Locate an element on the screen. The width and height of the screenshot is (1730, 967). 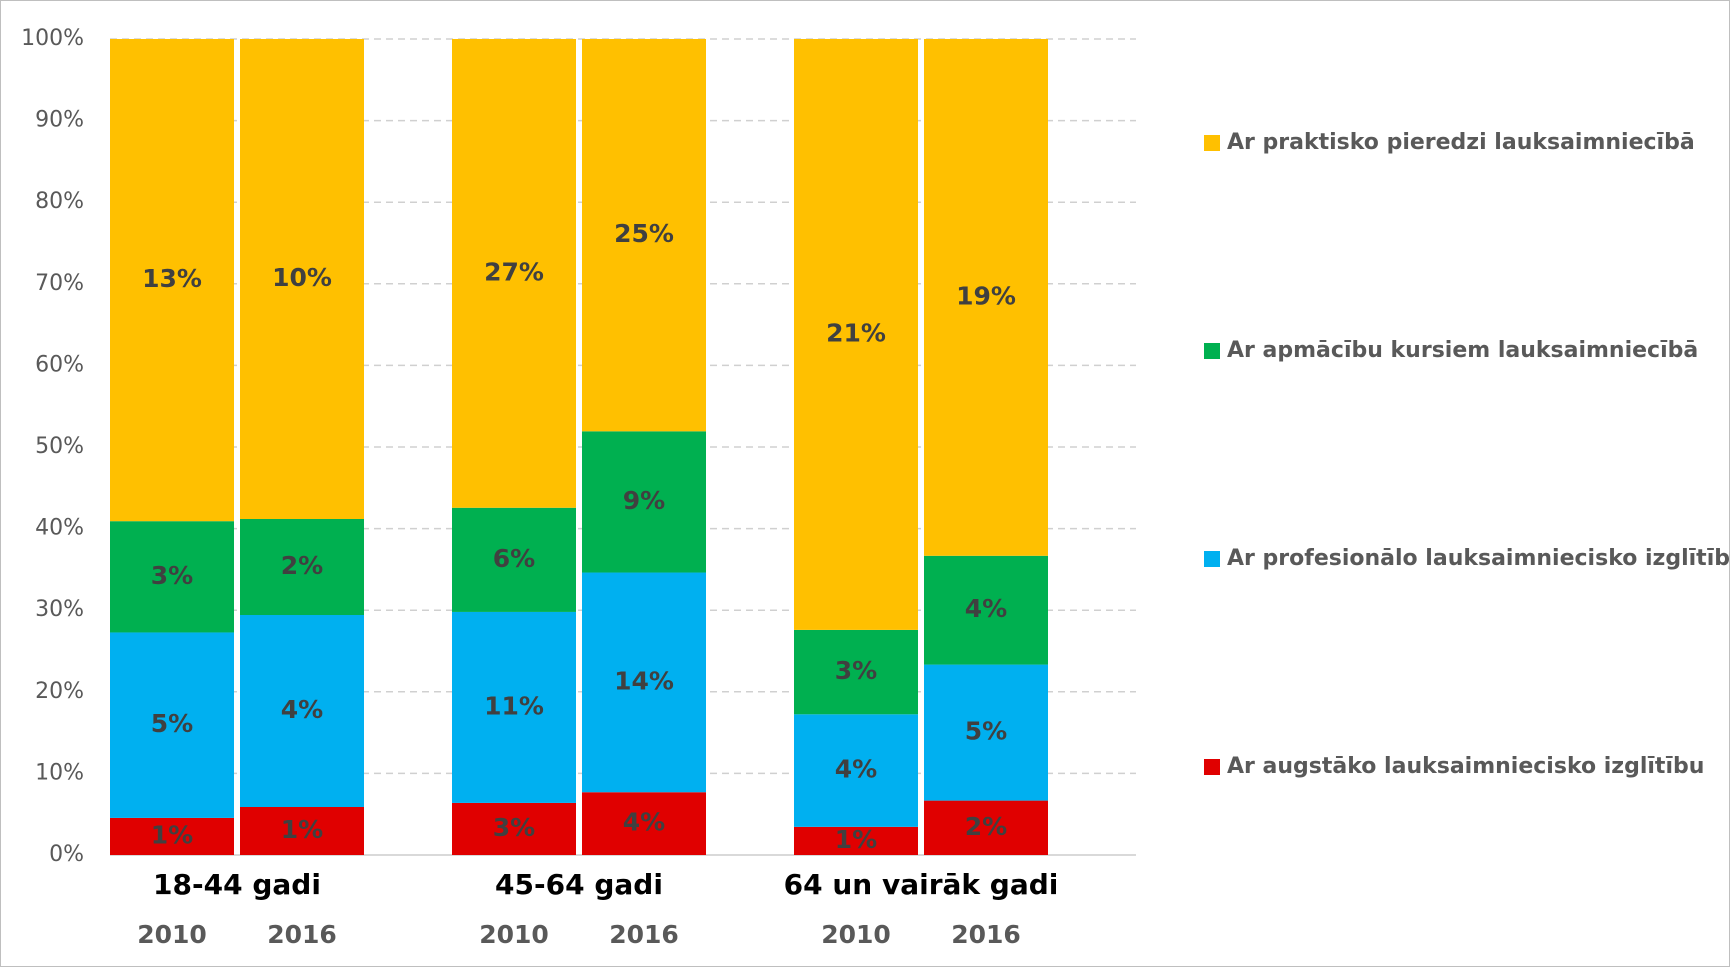
group-label: 45-64 gadi is located at coordinates (579, 884).